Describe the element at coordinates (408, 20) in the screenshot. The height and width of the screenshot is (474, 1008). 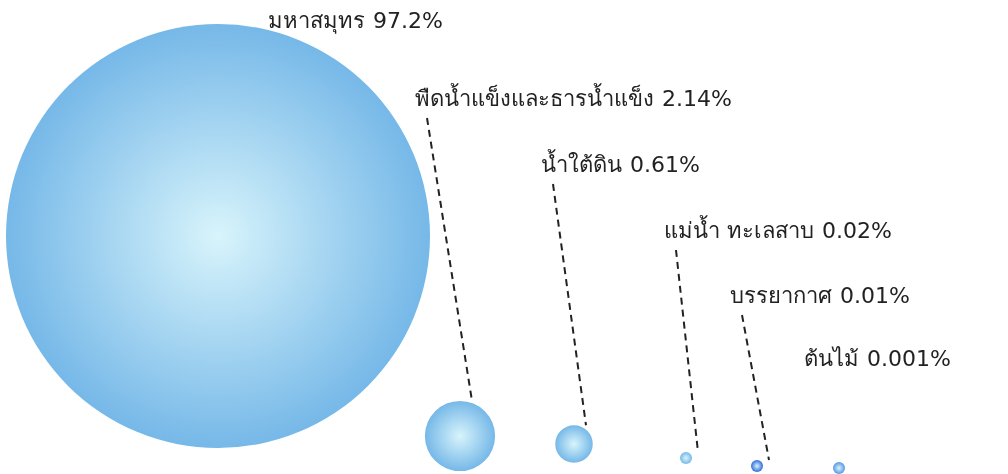
I see `data-label: 97.2%` at that location.